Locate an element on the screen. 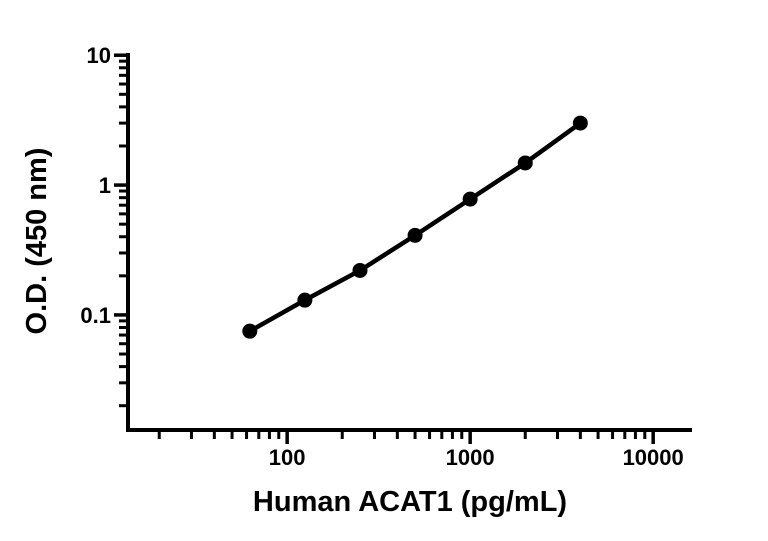 This screenshot has width=768, height=541. y-tick-label: 0.1 is located at coordinates (95, 315).